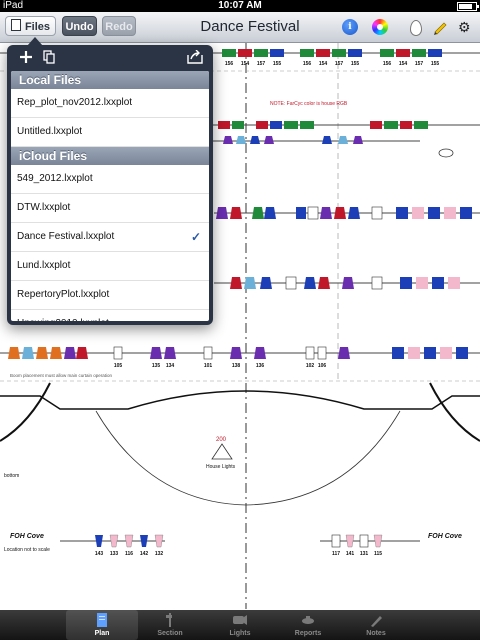  Describe the element at coordinates (464, 27) in the screenshot. I see `settings-gear-icon: ⚙` at that location.